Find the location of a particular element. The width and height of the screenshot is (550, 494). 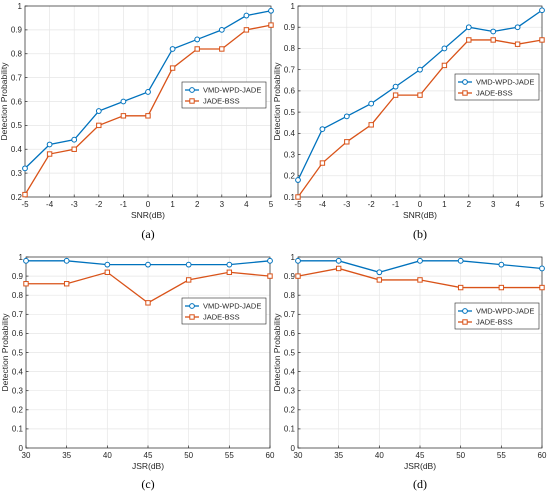

x-tick-label: -5 is located at coordinates (25, 204).